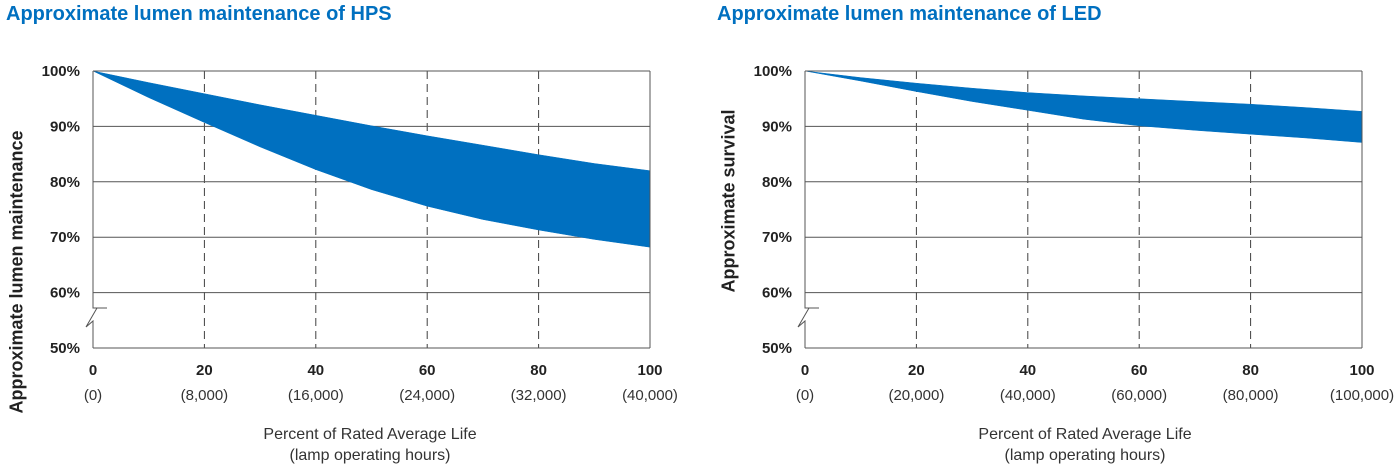 This screenshot has width=1400, height=474. What do you see at coordinates (427, 395) in the screenshot?
I see `x-tick-sublabel: (24,000)` at bounding box center [427, 395].